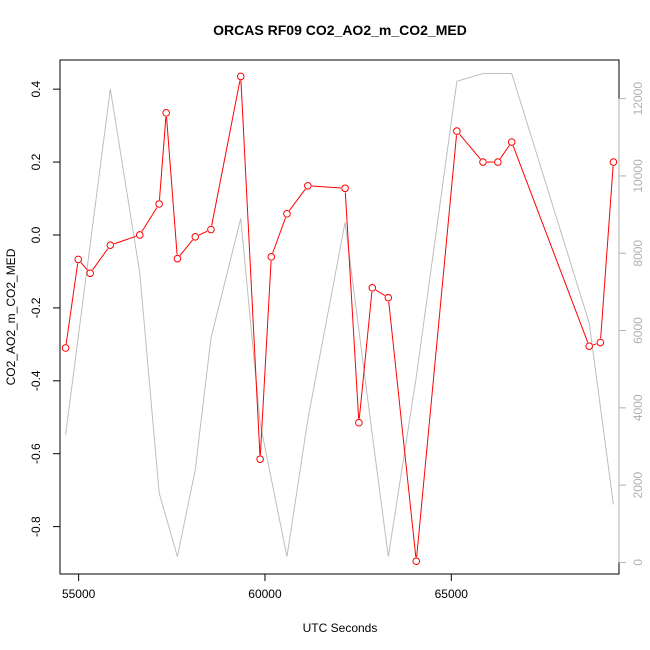  I want to click on y-tick-label: 0.0, so click(36, 234).